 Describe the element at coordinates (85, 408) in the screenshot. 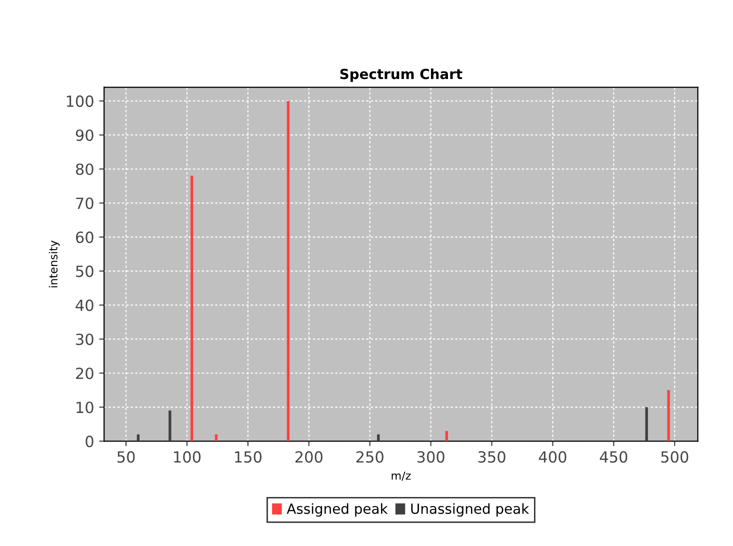

I see `y-tick-label: 10` at that location.